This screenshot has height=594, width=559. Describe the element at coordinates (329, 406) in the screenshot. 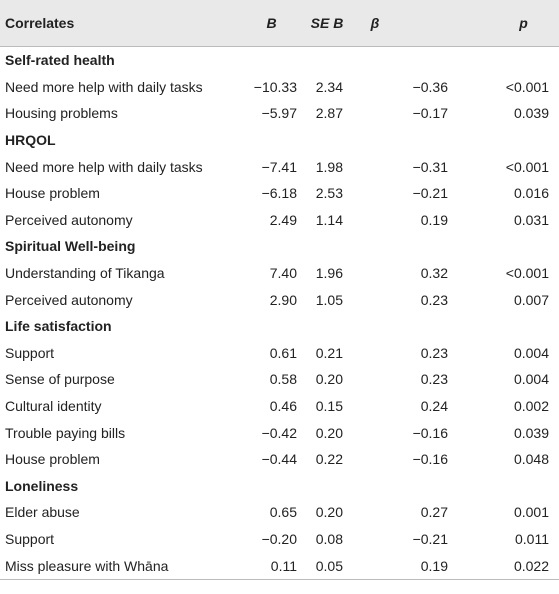

I see `value-cell: 0.15` at that location.